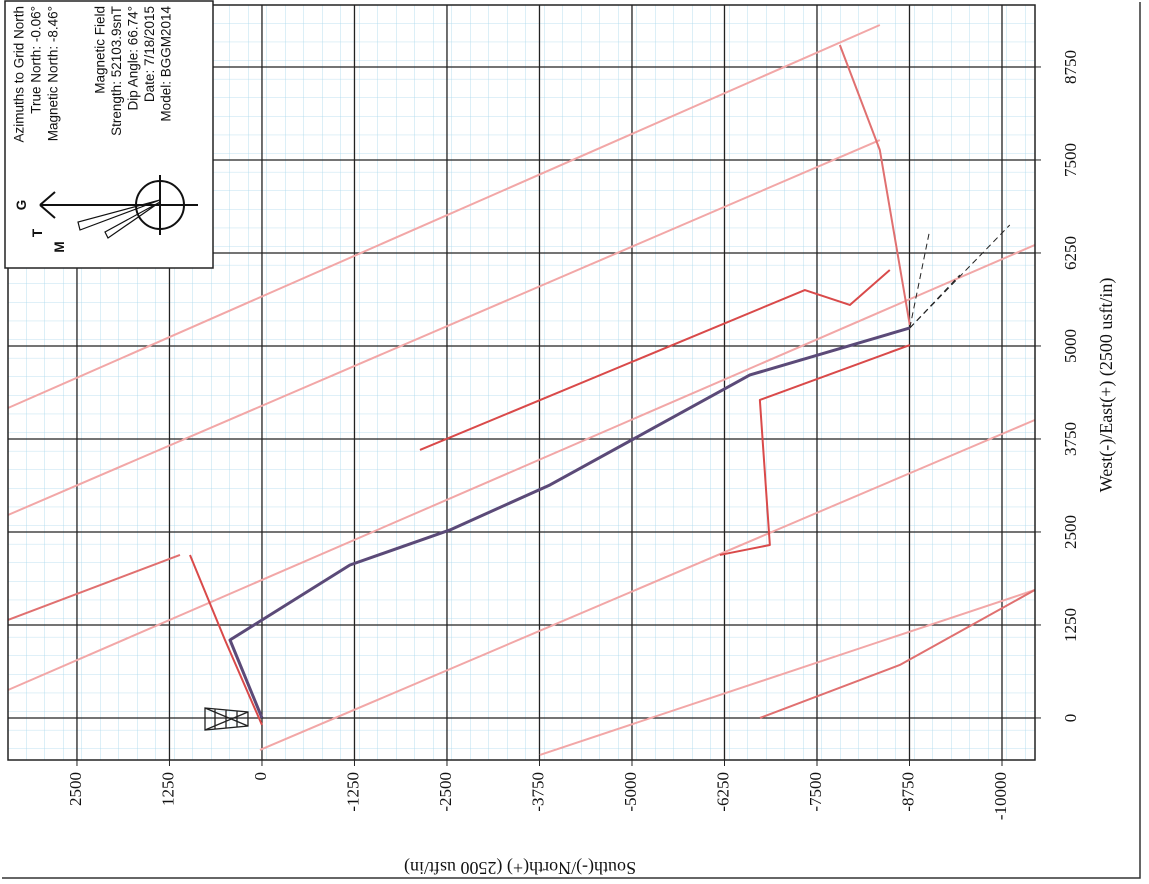 Image resolution: width=1149 pixels, height=884 pixels. Describe the element at coordinates (815, 792) in the screenshot. I see `x-tick-label: -7500` at that location.